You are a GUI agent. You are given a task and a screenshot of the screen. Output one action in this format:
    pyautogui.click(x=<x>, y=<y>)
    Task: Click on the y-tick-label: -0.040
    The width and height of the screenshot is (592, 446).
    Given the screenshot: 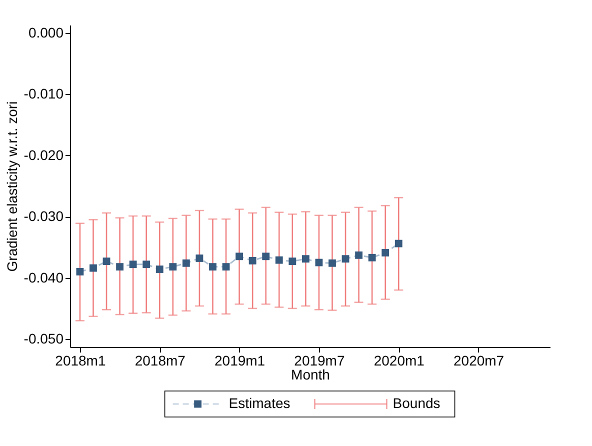 What is the action you would take?
    pyautogui.click(x=44, y=277)
    